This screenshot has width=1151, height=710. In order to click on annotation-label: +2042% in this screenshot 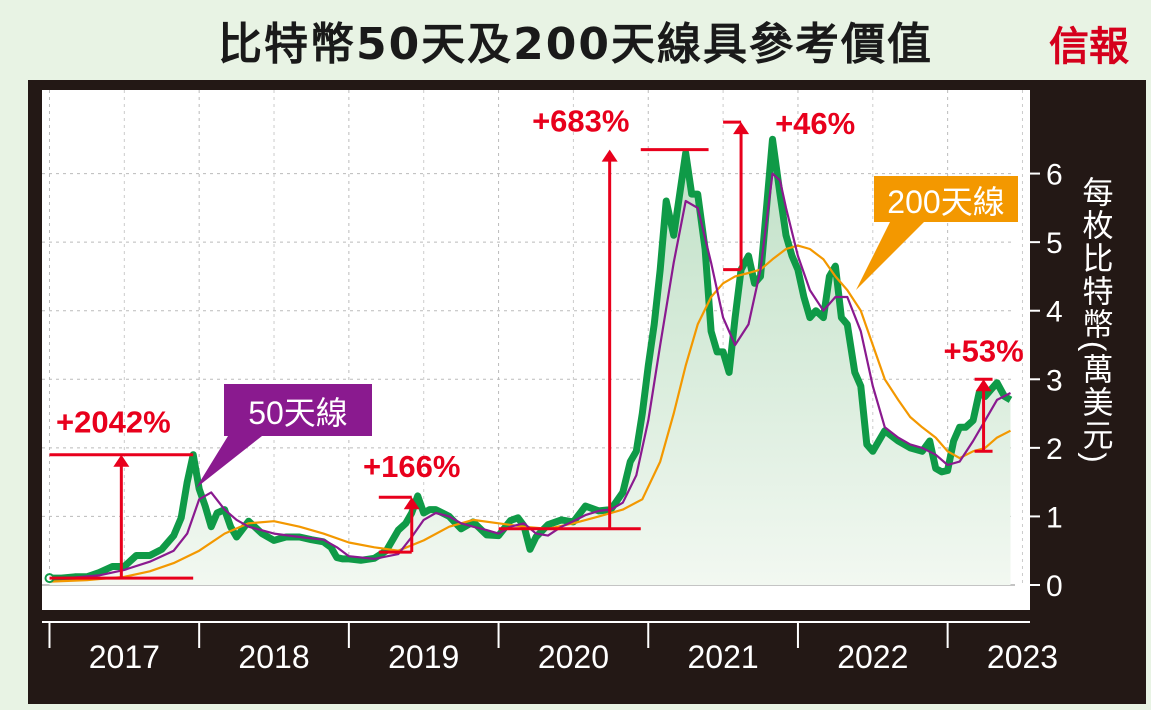, I will do `click(113, 422)`.